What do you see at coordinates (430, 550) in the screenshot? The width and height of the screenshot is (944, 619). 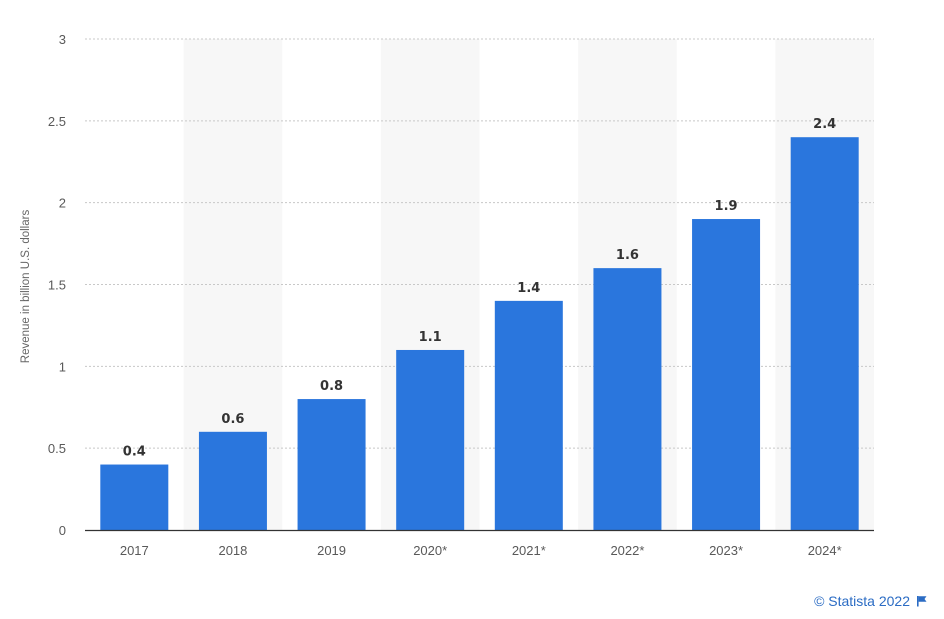 I see `x-tick-label: 2020*` at bounding box center [430, 550].